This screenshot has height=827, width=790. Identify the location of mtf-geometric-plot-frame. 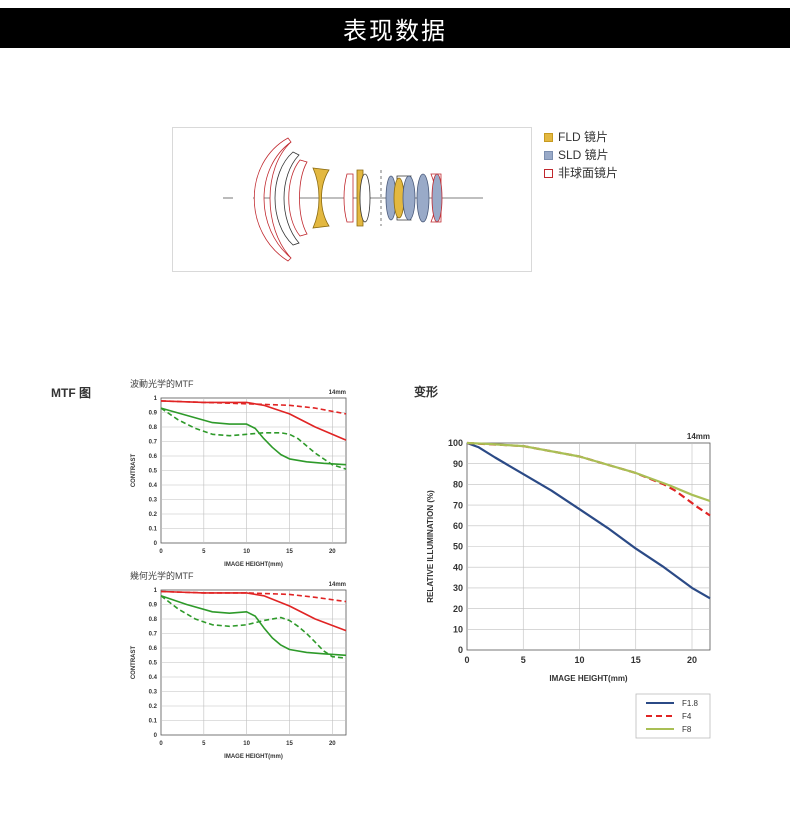
(253, 662).